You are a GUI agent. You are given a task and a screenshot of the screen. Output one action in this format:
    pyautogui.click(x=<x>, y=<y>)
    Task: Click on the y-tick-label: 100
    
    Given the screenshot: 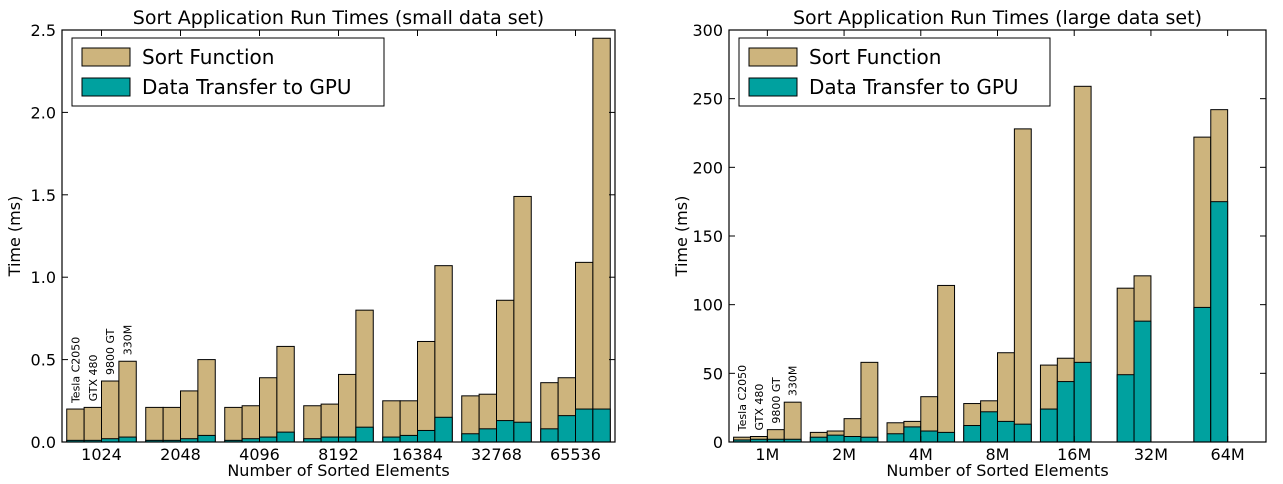 What is the action you would take?
    pyautogui.click(x=707, y=305)
    